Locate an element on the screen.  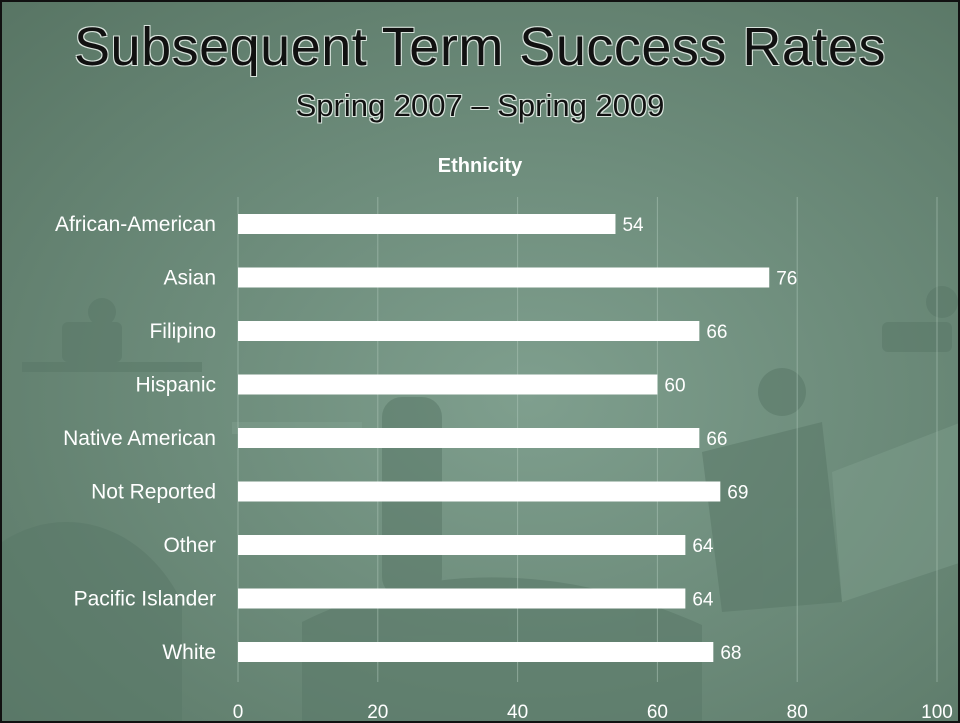
x-tick-label-80: 80 is located at coordinates (797, 712).